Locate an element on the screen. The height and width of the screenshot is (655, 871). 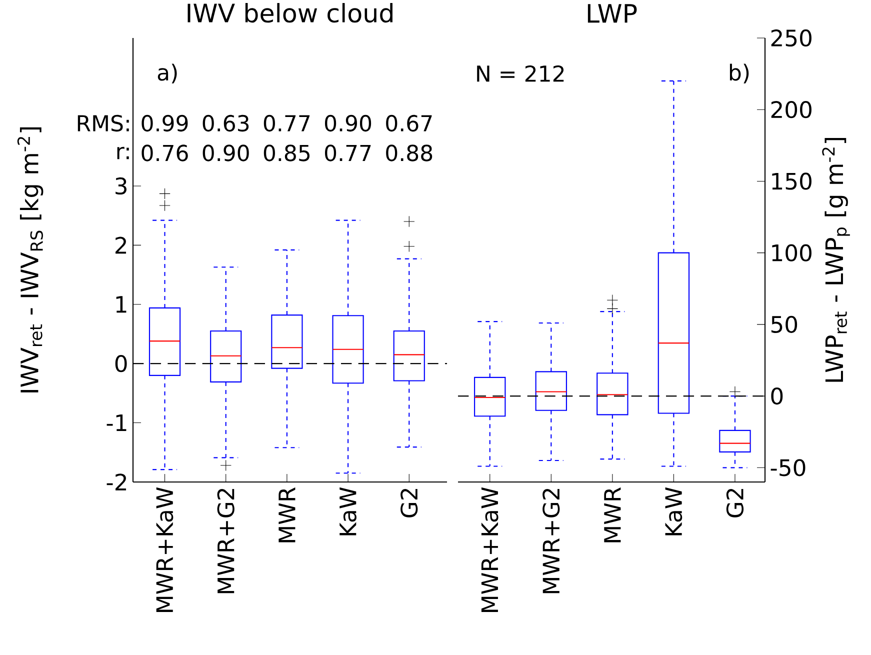
y-axis-title: IWV$_{ret}$ - IWV$_{RS}$ [kg m$^{-2}$] is located at coordinates (30, 259).